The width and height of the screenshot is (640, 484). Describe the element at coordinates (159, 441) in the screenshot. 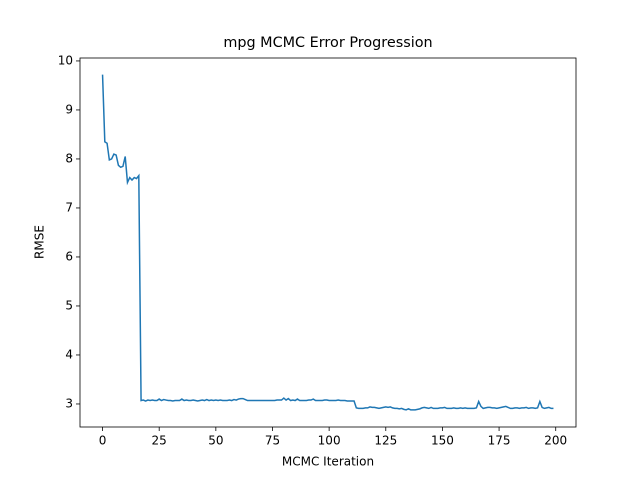

I see `x-tick-label: 25` at that location.